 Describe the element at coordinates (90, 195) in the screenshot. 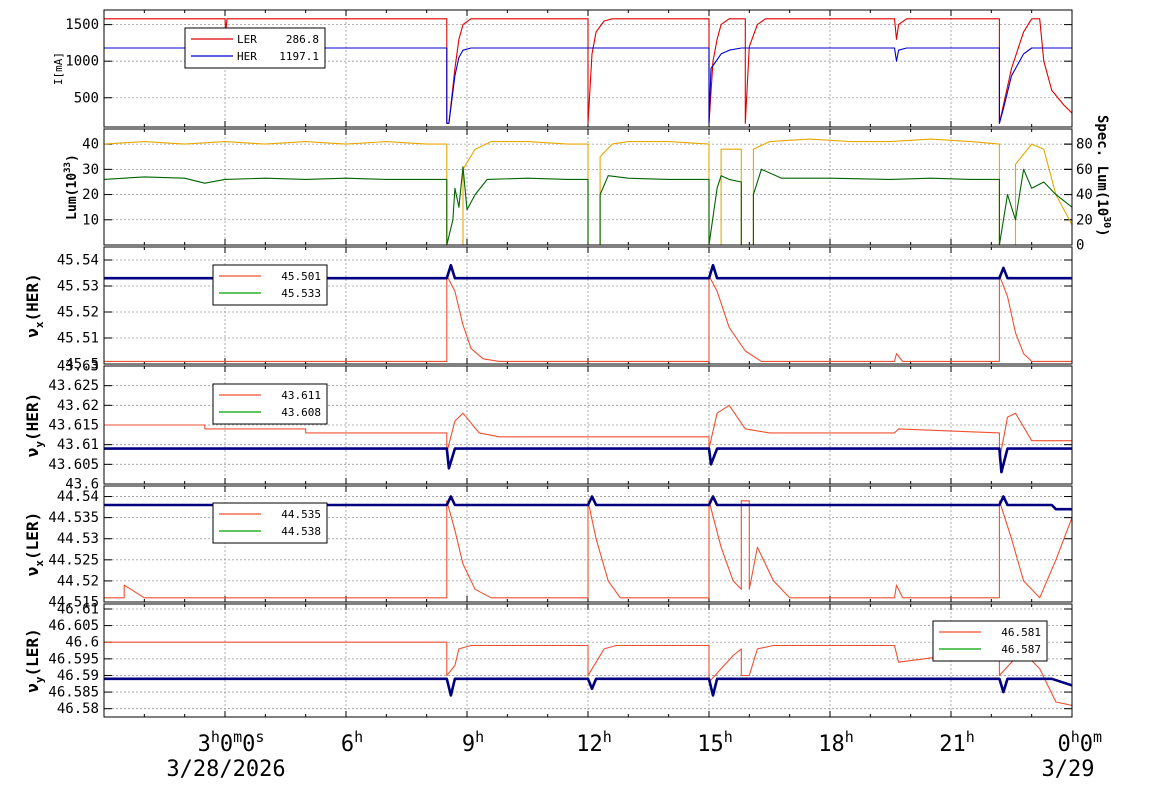

I see `y-tick-label: 20` at that location.